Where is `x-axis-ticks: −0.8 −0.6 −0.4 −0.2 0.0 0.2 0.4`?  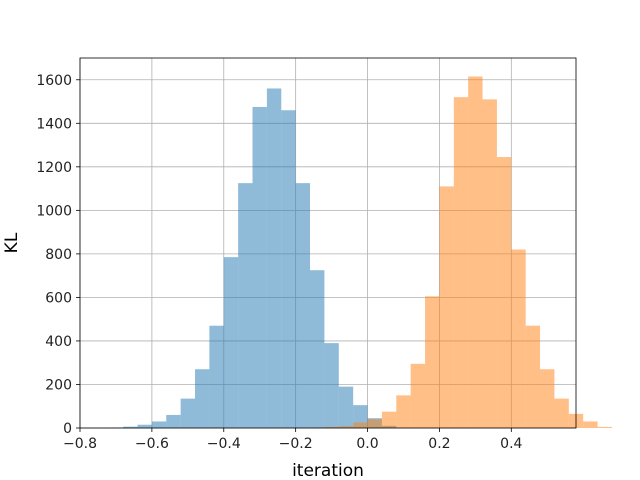
x-axis-ticks: −0.8 −0.6 −0.4 −0.2 0.0 0.2 0.4 is located at coordinates (293, 440).